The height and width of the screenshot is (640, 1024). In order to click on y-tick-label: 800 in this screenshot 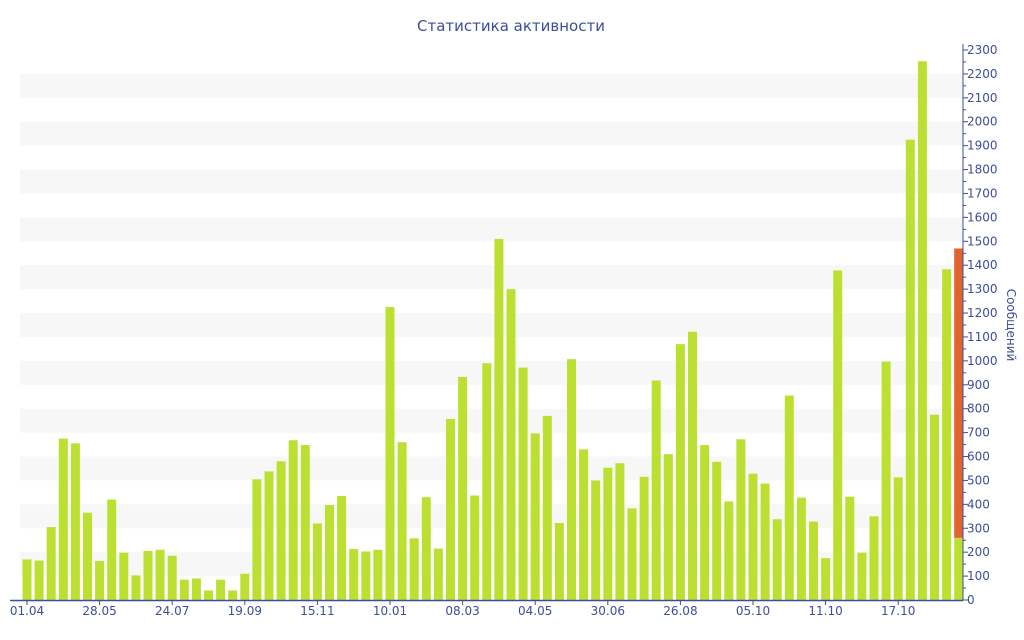, I will do `click(978, 409)`.